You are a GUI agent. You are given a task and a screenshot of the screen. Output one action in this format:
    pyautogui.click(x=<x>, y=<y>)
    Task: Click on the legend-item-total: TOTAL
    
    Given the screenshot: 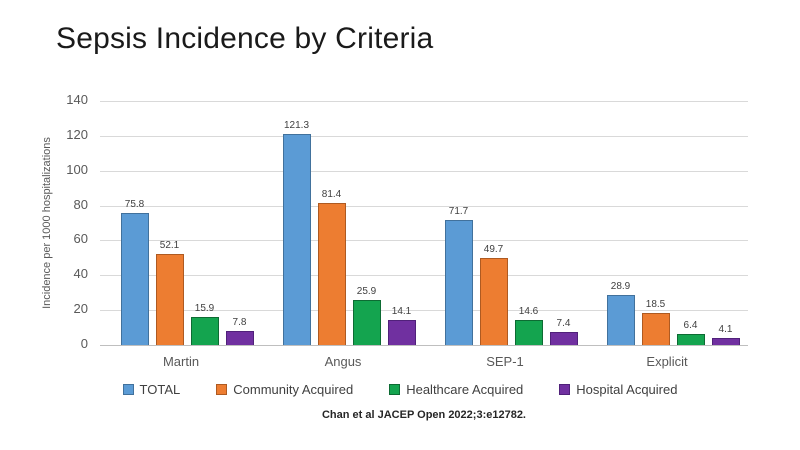 What is the action you would take?
    pyautogui.click(x=151, y=389)
    